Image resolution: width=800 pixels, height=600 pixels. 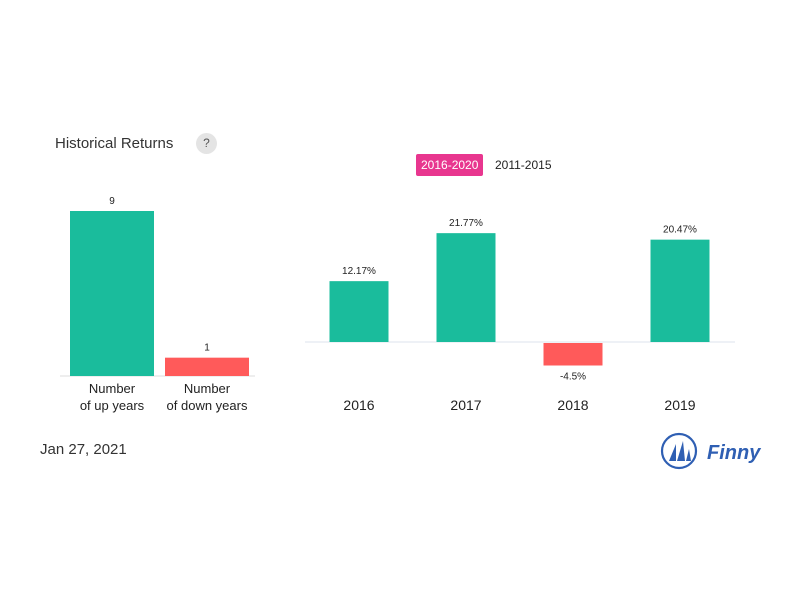 What do you see at coordinates (112, 293) in the screenshot?
I see `bar-up-years` at bounding box center [112, 293].